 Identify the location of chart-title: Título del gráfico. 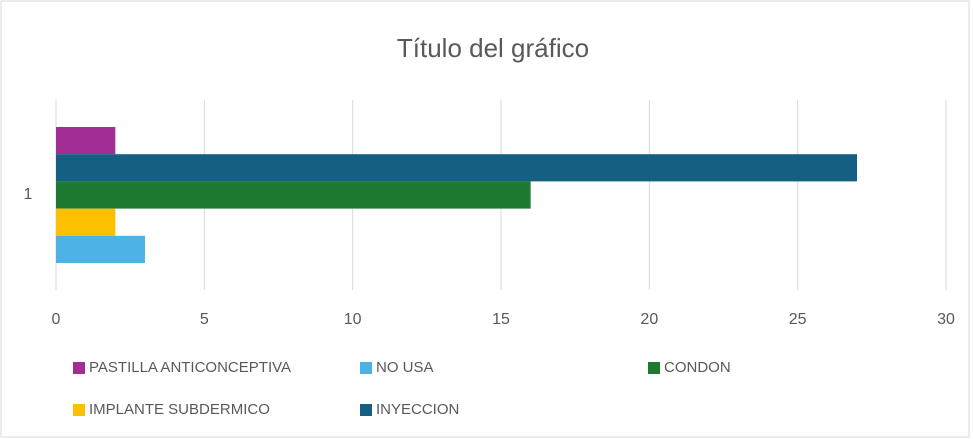
(493, 48).